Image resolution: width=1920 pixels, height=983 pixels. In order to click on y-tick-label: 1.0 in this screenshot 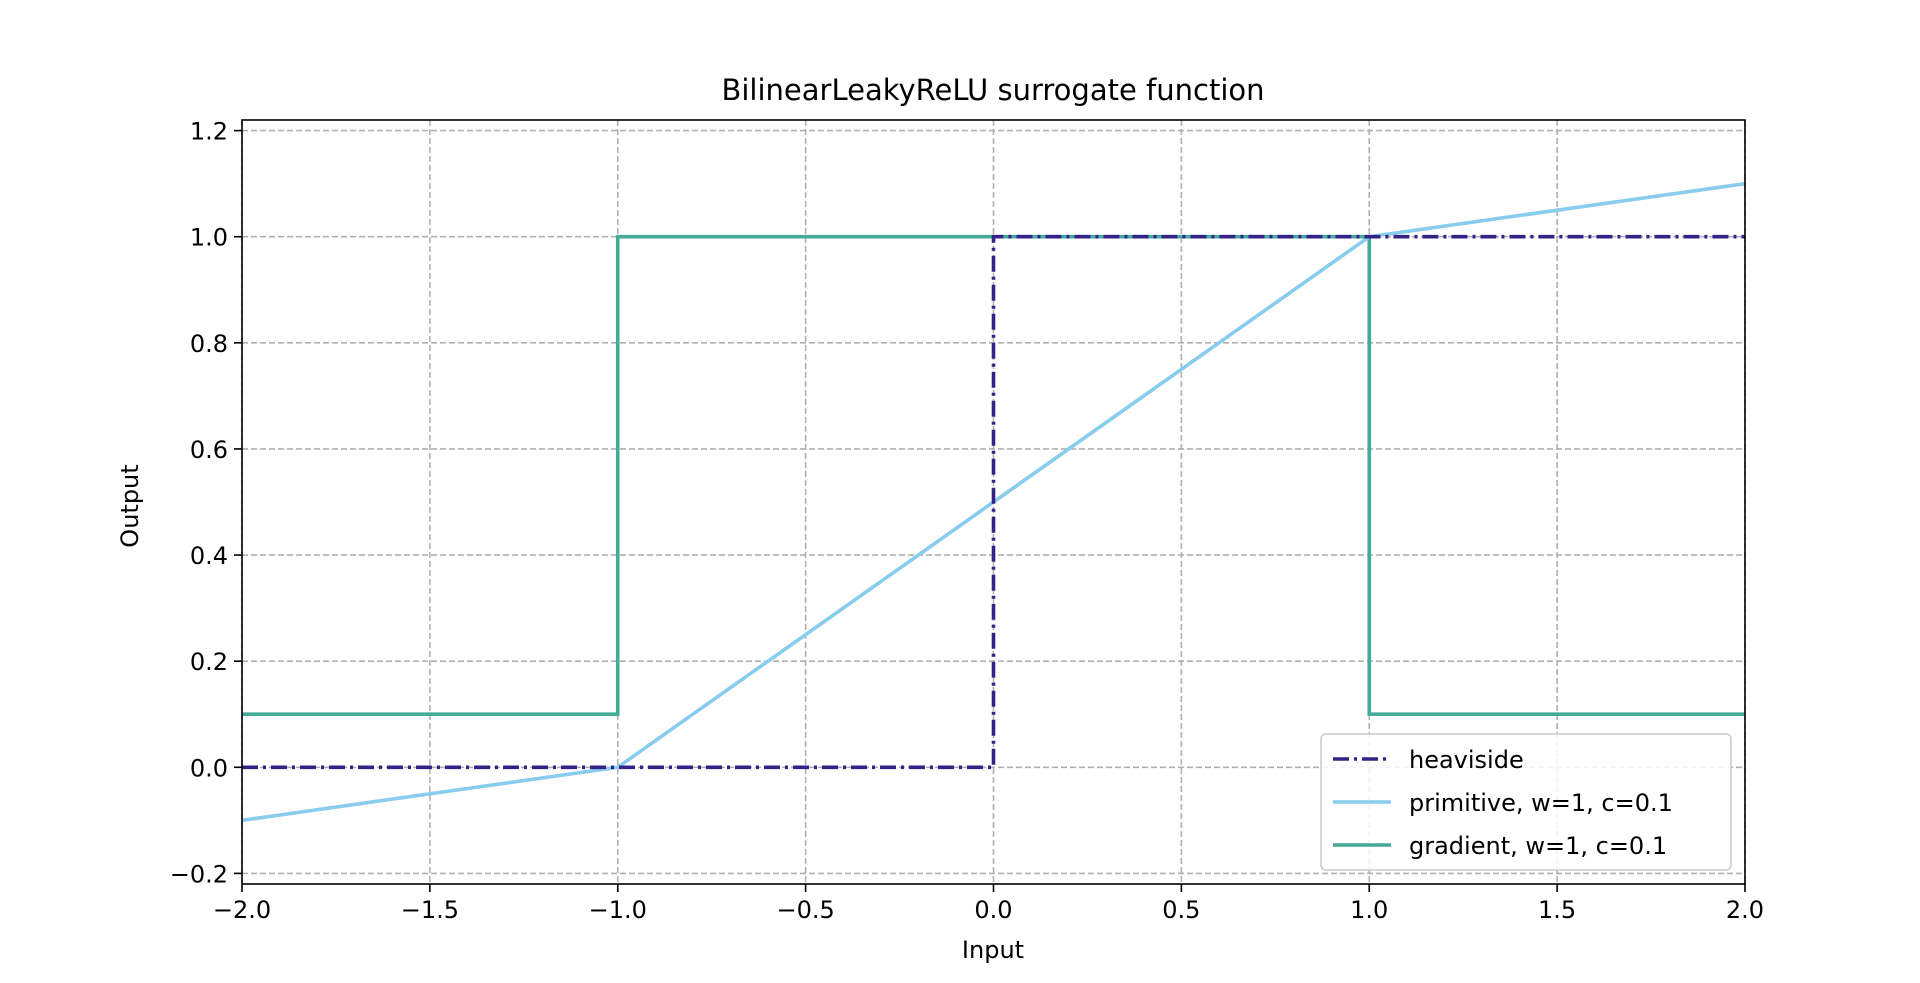, I will do `click(209, 238)`.